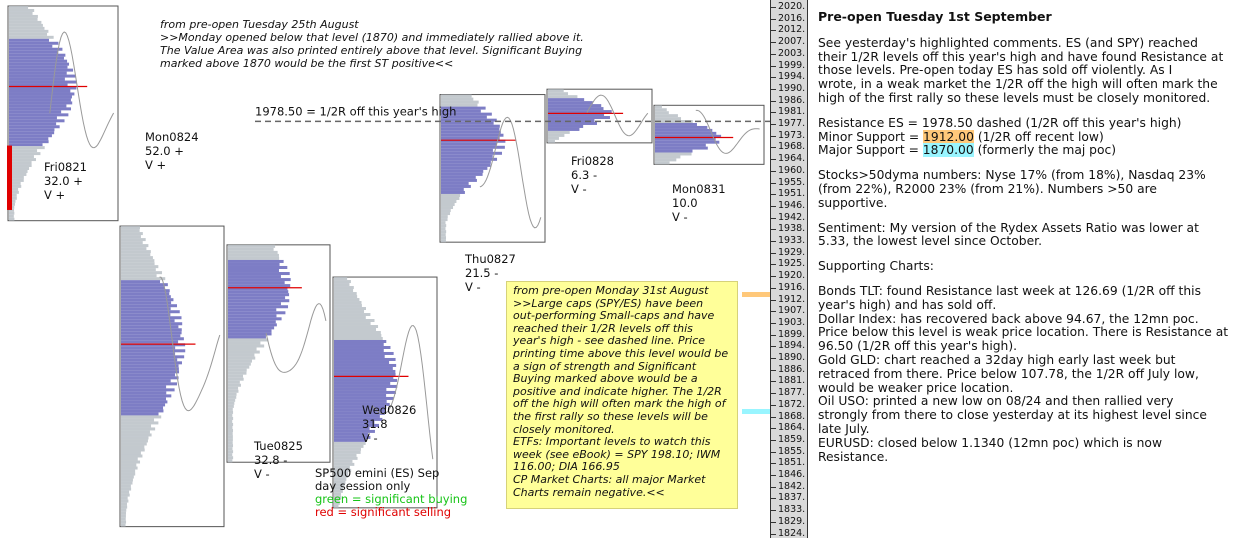 This screenshot has width=1255, height=538. I want to click on supporting-line: late July., so click(844, 428).